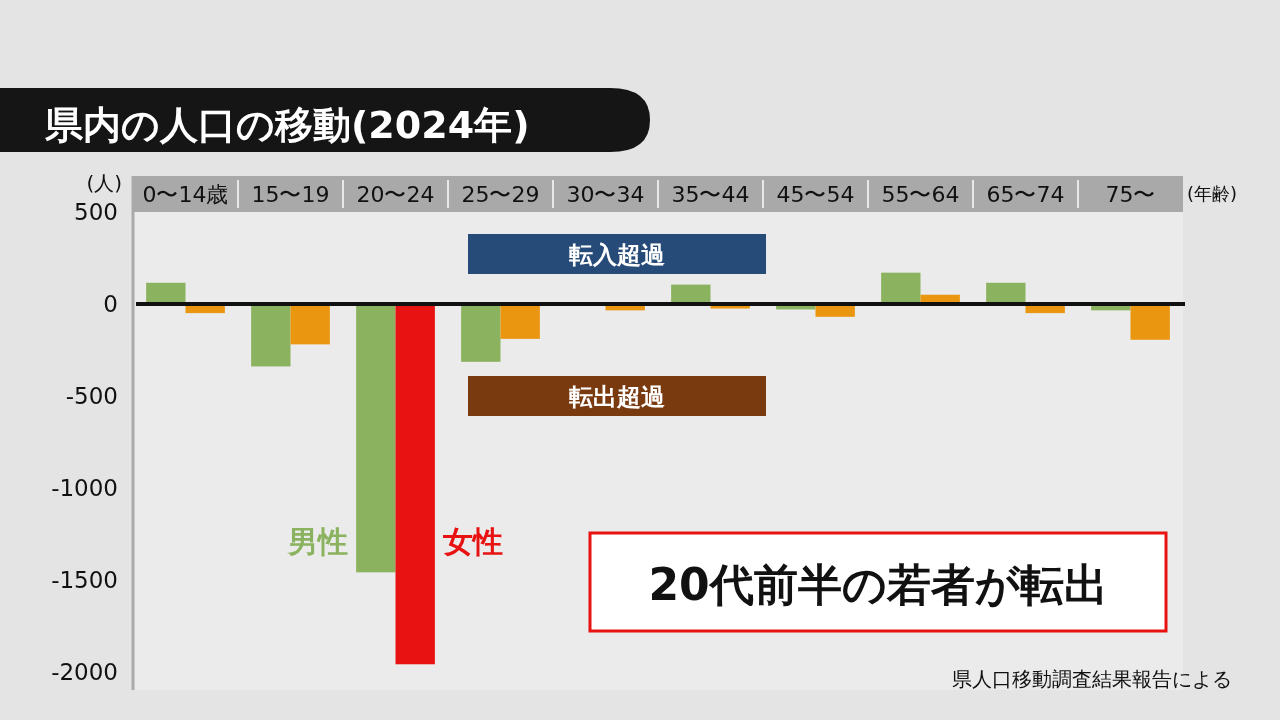  I want to click on y-tick-label: 0, so click(110, 303).